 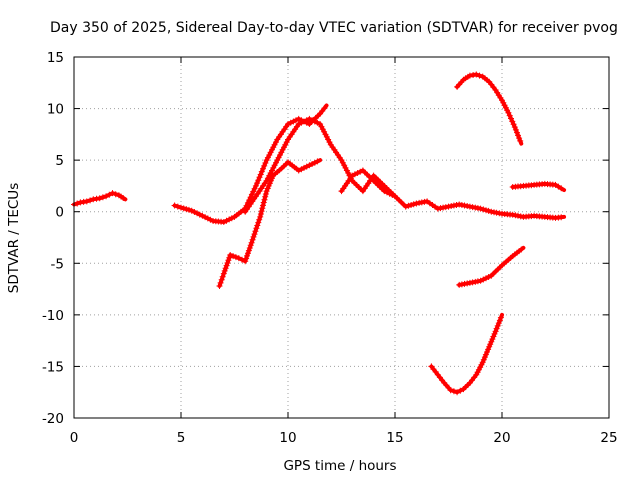 I want to click on series-night-mid-lower, so click(x=491, y=266).